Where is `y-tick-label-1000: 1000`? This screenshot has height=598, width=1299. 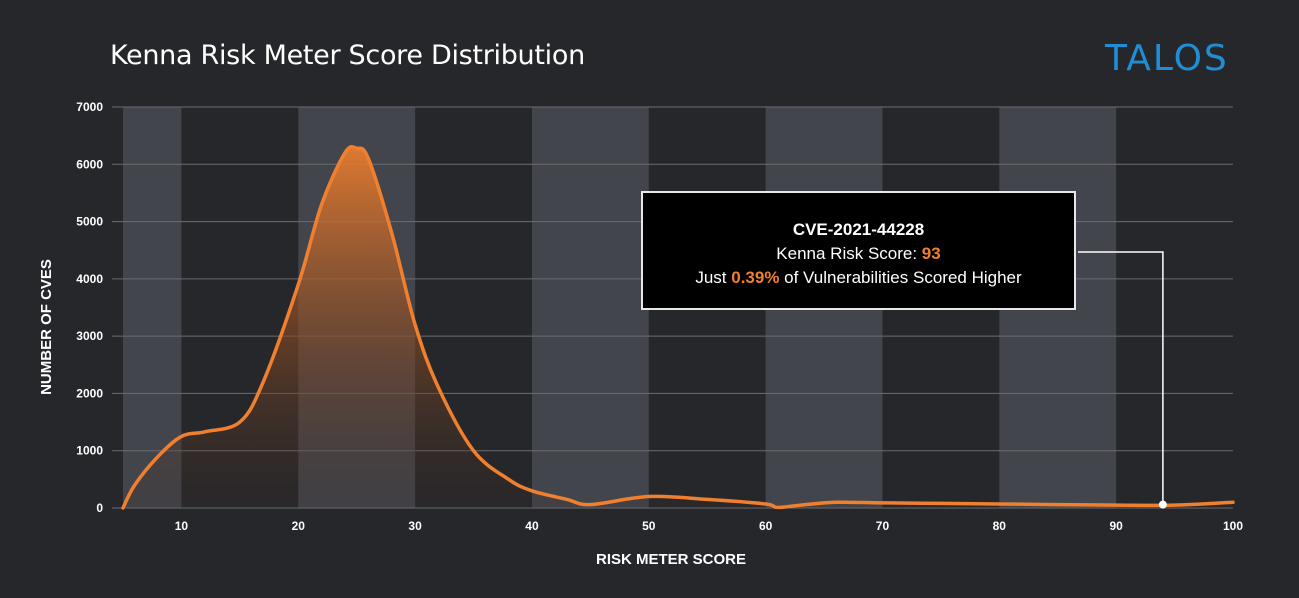 y-tick-label-1000: 1000 is located at coordinates (89, 451).